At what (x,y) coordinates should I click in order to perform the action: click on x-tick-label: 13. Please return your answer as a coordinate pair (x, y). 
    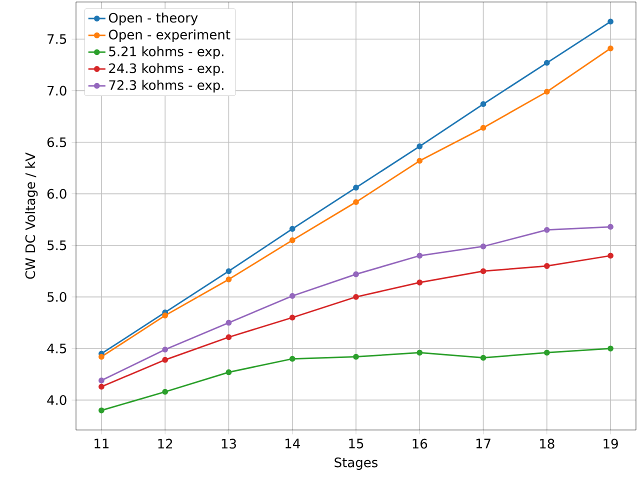
    Looking at the image, I should click on (229, 443).